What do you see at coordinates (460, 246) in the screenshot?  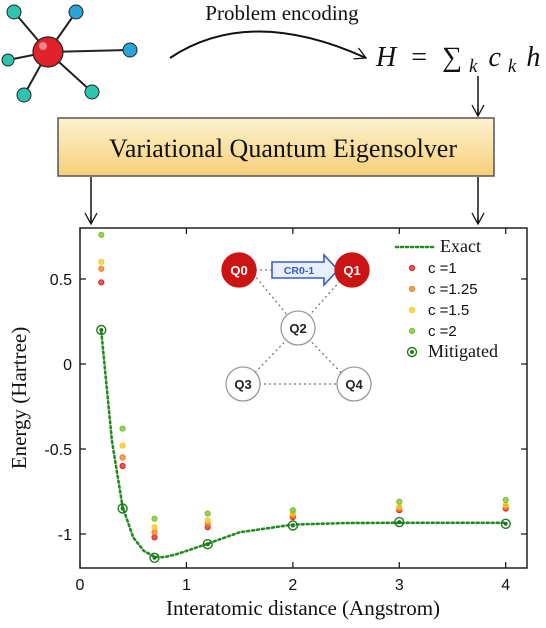 I see `legend-label: Exact` at bounding box center [460, 246].